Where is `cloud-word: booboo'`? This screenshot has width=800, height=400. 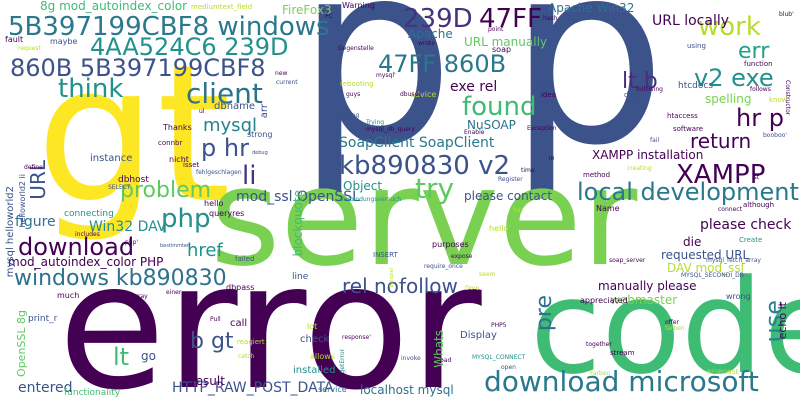 cloud-word: booboo' is located at coordinates (775, 136).